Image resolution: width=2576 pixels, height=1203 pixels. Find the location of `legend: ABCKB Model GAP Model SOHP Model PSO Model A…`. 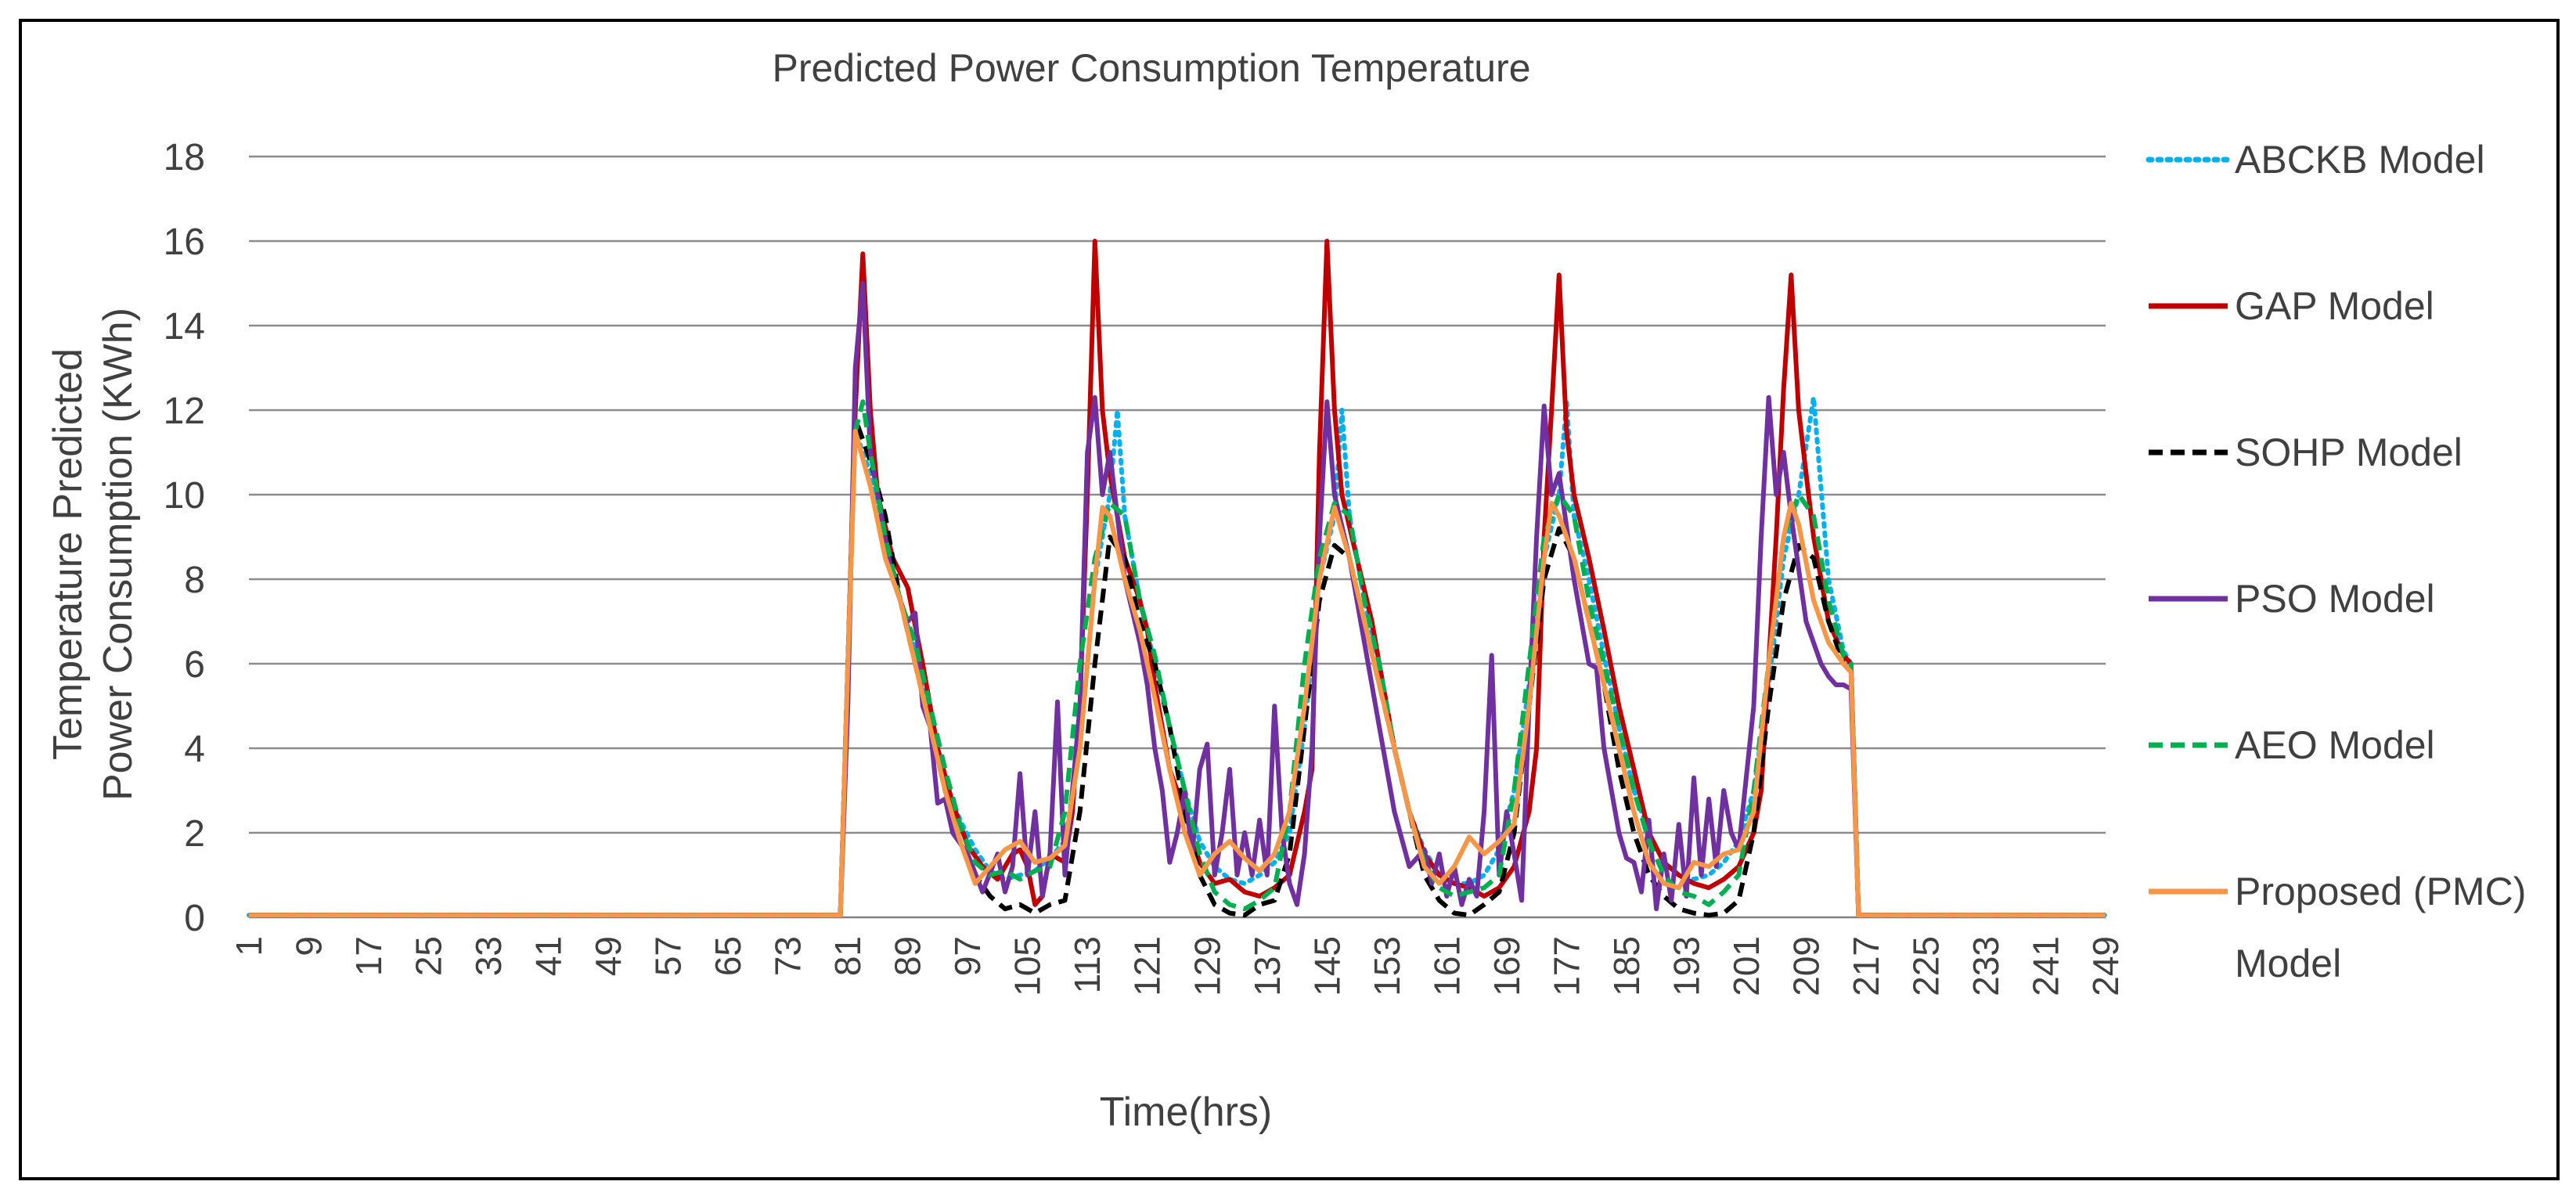

legend: ABCKB Model GAP Model SOHP Model PSO Model A… is located at coordinates (2335, 561).